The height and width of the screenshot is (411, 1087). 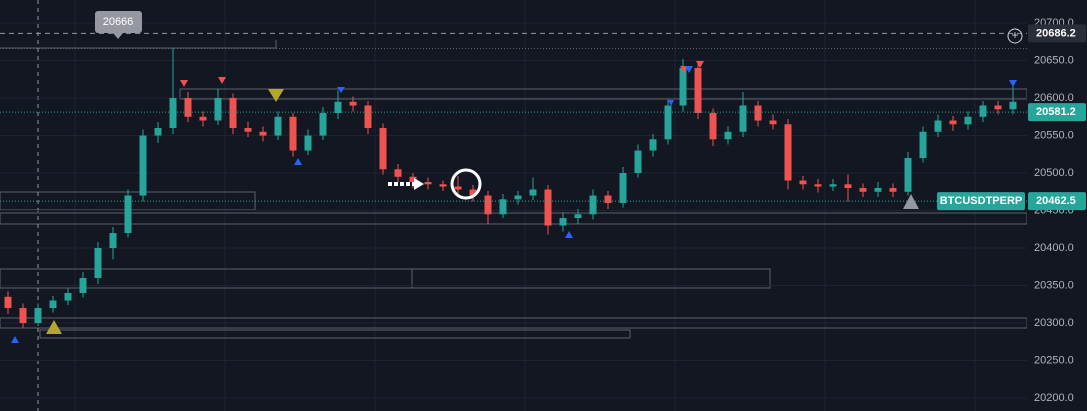 What do you see at coordinates (1054, 285) in the screenshot?
I see `y-tick-label: 20350.0` at bounding box center [1054, 285].